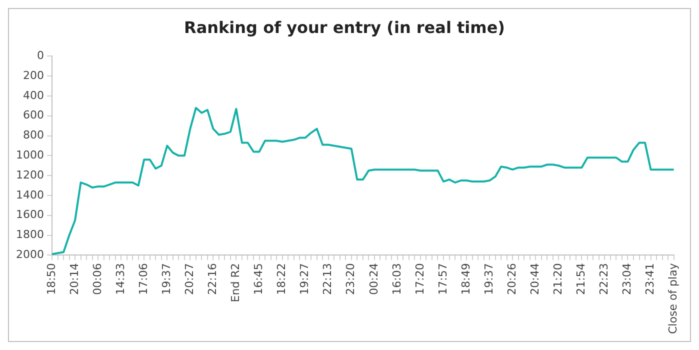  I want to click on x-tick-label: Close of play, so click(673, 298).